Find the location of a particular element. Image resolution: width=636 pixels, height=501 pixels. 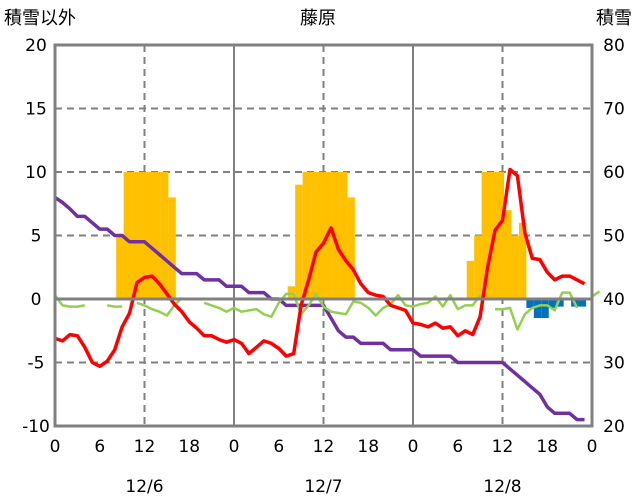

left-tick-label: 5 is located at coordinates (36, 237).